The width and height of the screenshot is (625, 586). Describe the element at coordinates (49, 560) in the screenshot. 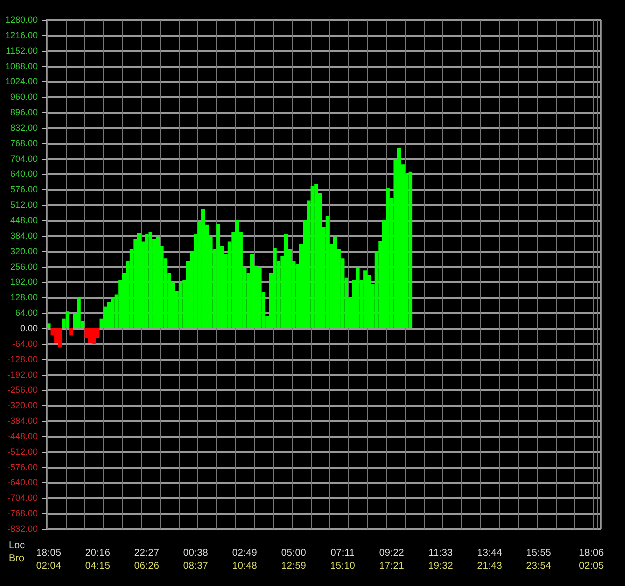

I see `x-tick-label: 18:05 02:04` at that location.